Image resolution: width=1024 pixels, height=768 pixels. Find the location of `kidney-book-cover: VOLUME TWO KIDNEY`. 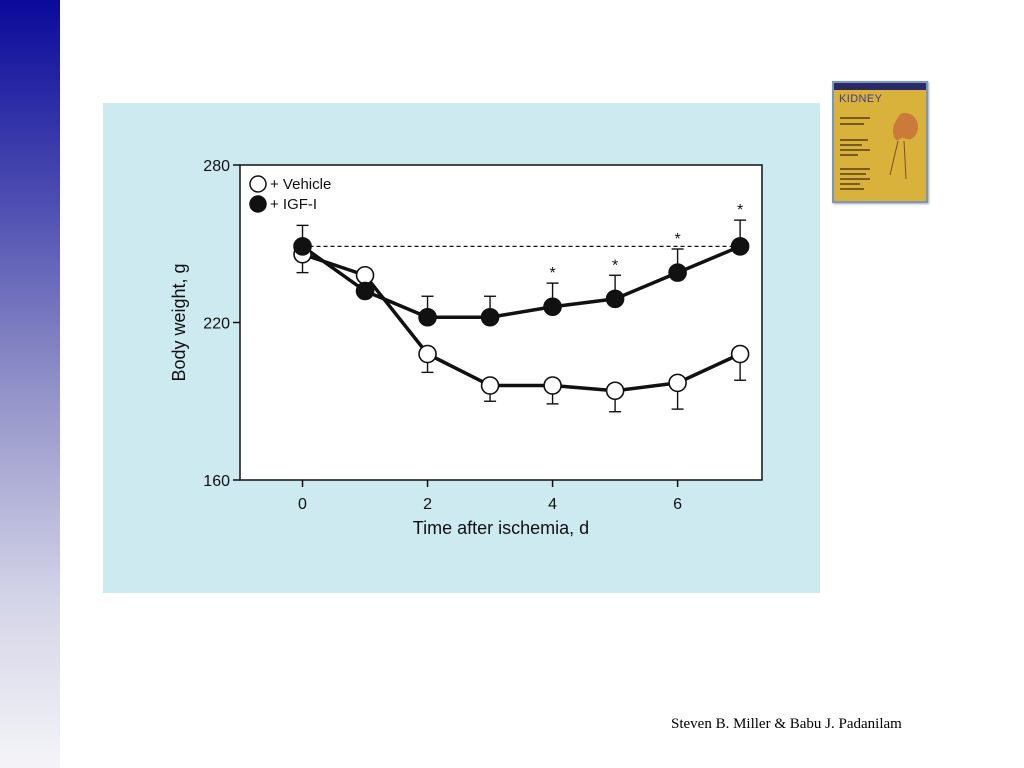

kidney-book-cover: VOLUME TWO KIDNEY is located at coordinates (880, 142).